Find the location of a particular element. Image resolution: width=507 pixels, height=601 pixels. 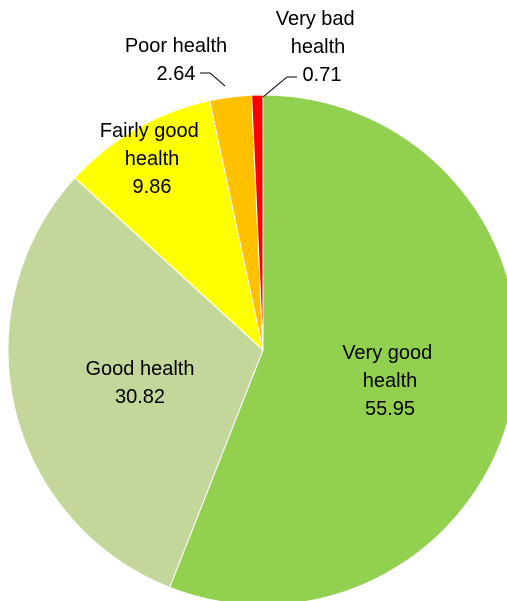

slice-label: Good health is located at coordinates (140, 369).